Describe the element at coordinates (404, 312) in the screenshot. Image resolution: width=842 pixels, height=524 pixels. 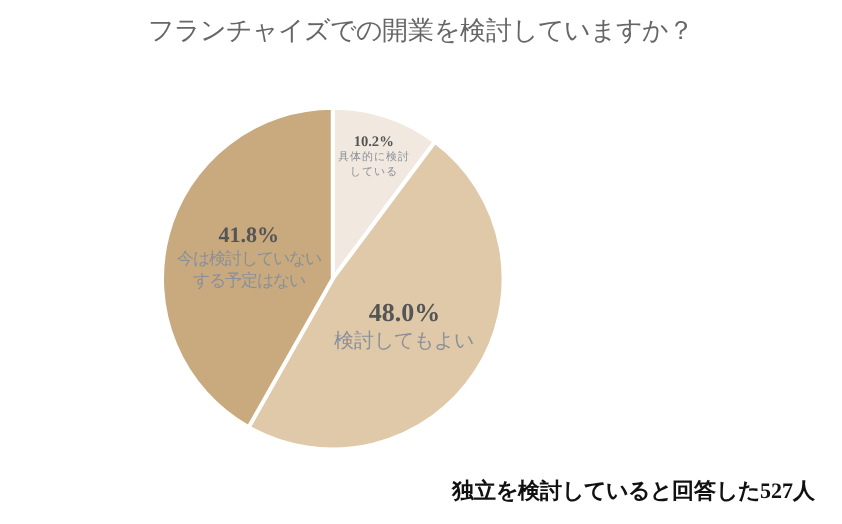
I see `data-label: 48.0%` at that location.